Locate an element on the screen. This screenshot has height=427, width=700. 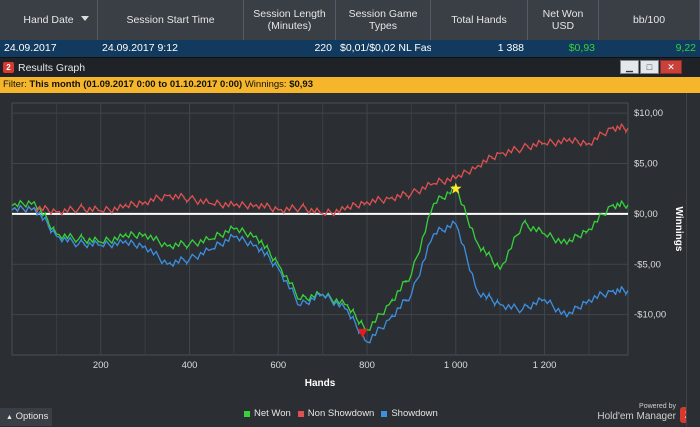
results-graph-titlebar: 2 Results Graph ▁ □ ✕ is located at coordinates (350, 67).